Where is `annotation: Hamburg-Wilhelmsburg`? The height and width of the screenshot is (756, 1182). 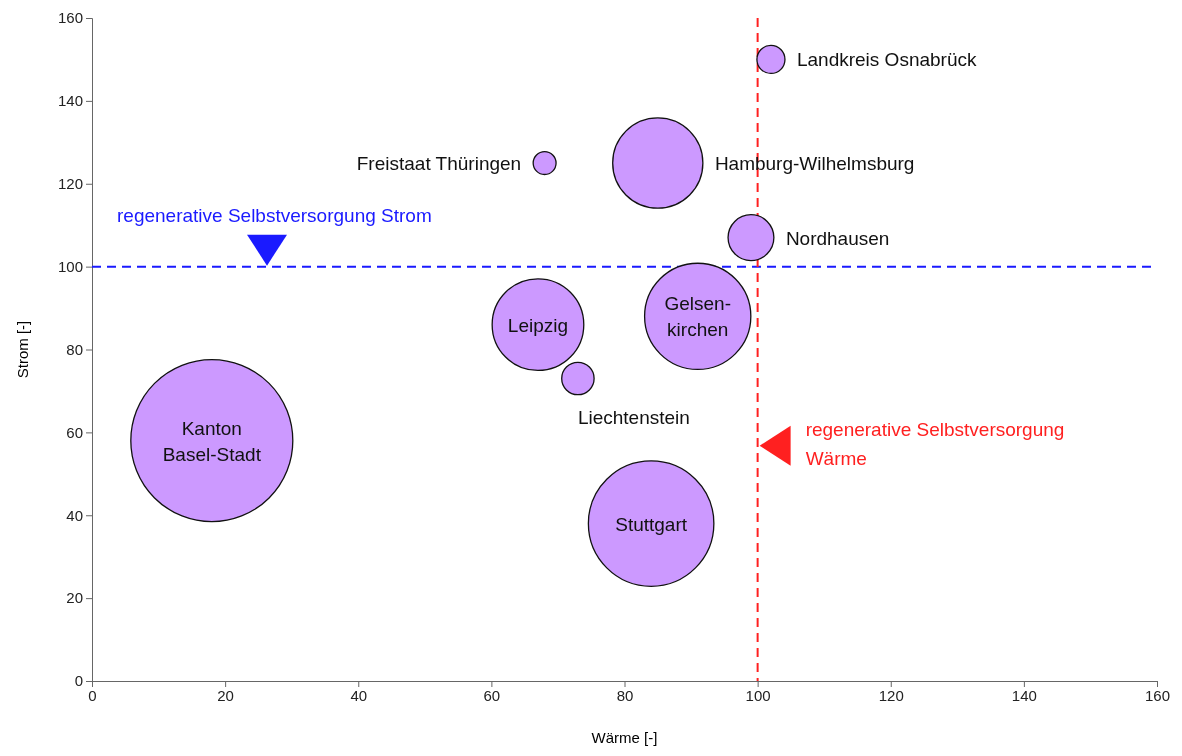
annotation: Hamburg-Wilhelmsburg is located at coordinates (814, 164).